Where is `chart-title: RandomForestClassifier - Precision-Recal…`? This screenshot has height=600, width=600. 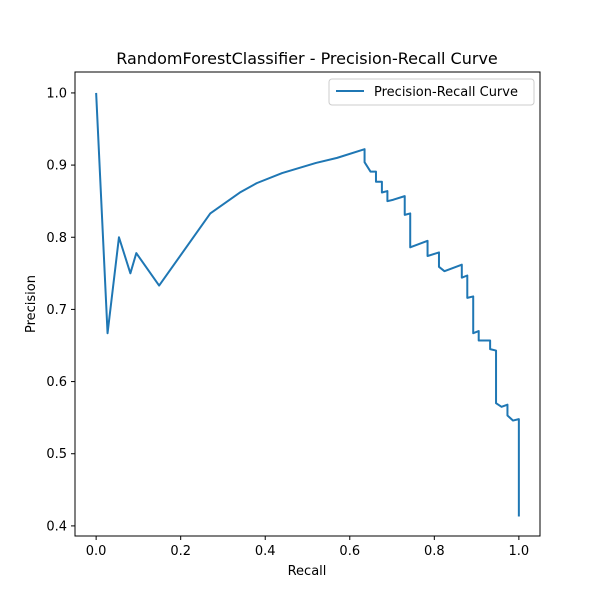 chart-title: RandomForestClassifier - Precision-Recal… is located at coordinates (307, 58).